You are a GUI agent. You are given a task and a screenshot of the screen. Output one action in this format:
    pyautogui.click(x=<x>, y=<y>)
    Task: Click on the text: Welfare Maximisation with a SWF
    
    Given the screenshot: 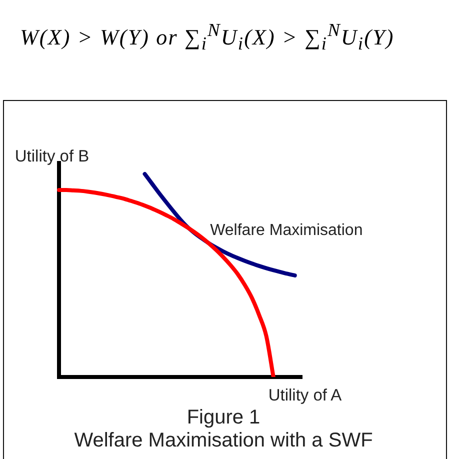 What is the action you would take?
    pyautogui.click(x=223, y=441)
    